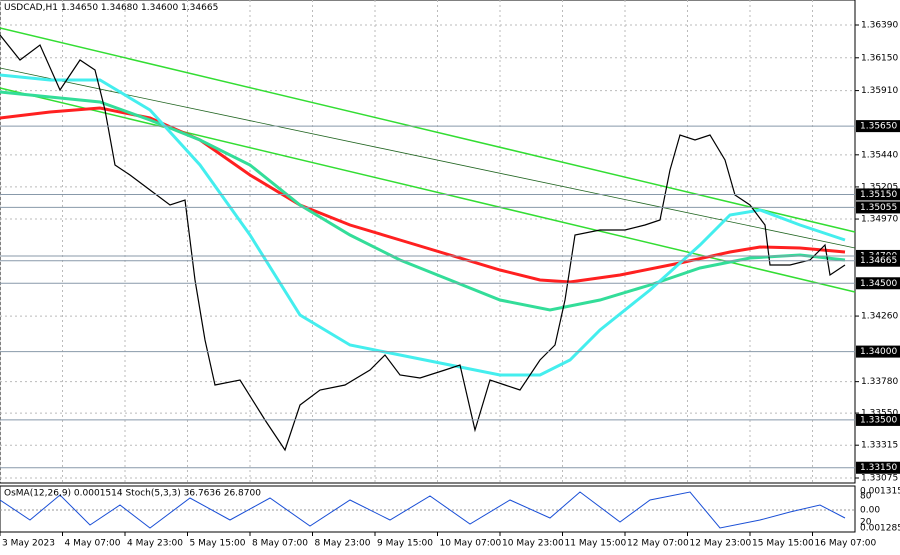 Image resolution: width=900 pixels, height=555 pixels. What do you see at coordinates (658, 544) in the screenshot?
I see `time-label: 12 May 07:00` at bounding box center [658, 544].